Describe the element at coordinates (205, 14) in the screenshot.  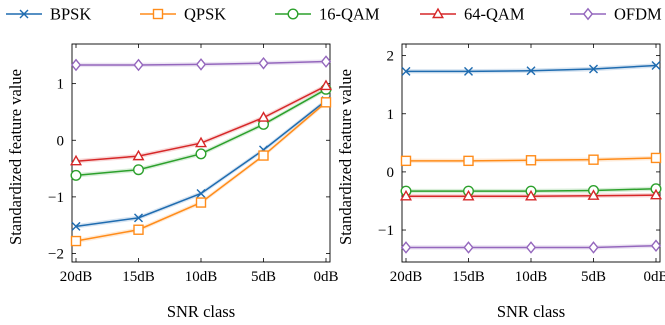
I see `legend-label-qpsk: QPSK` at that location.